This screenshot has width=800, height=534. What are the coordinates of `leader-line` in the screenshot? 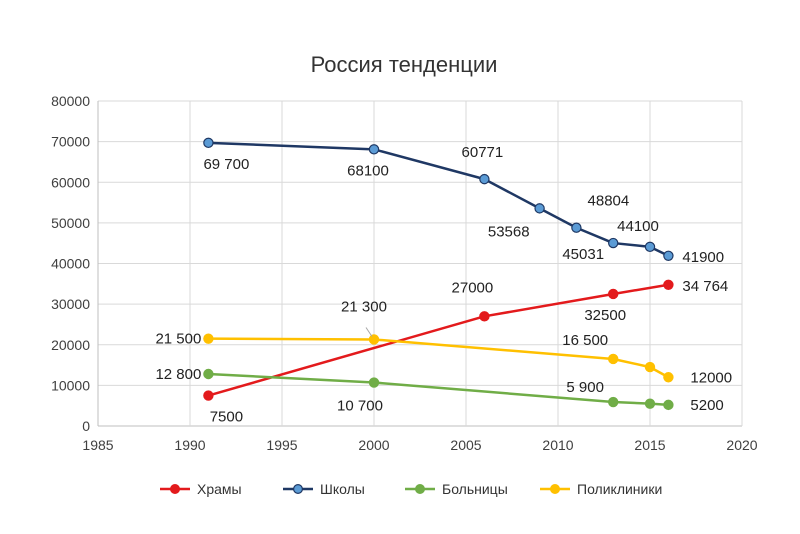 It's located at (369, 332).